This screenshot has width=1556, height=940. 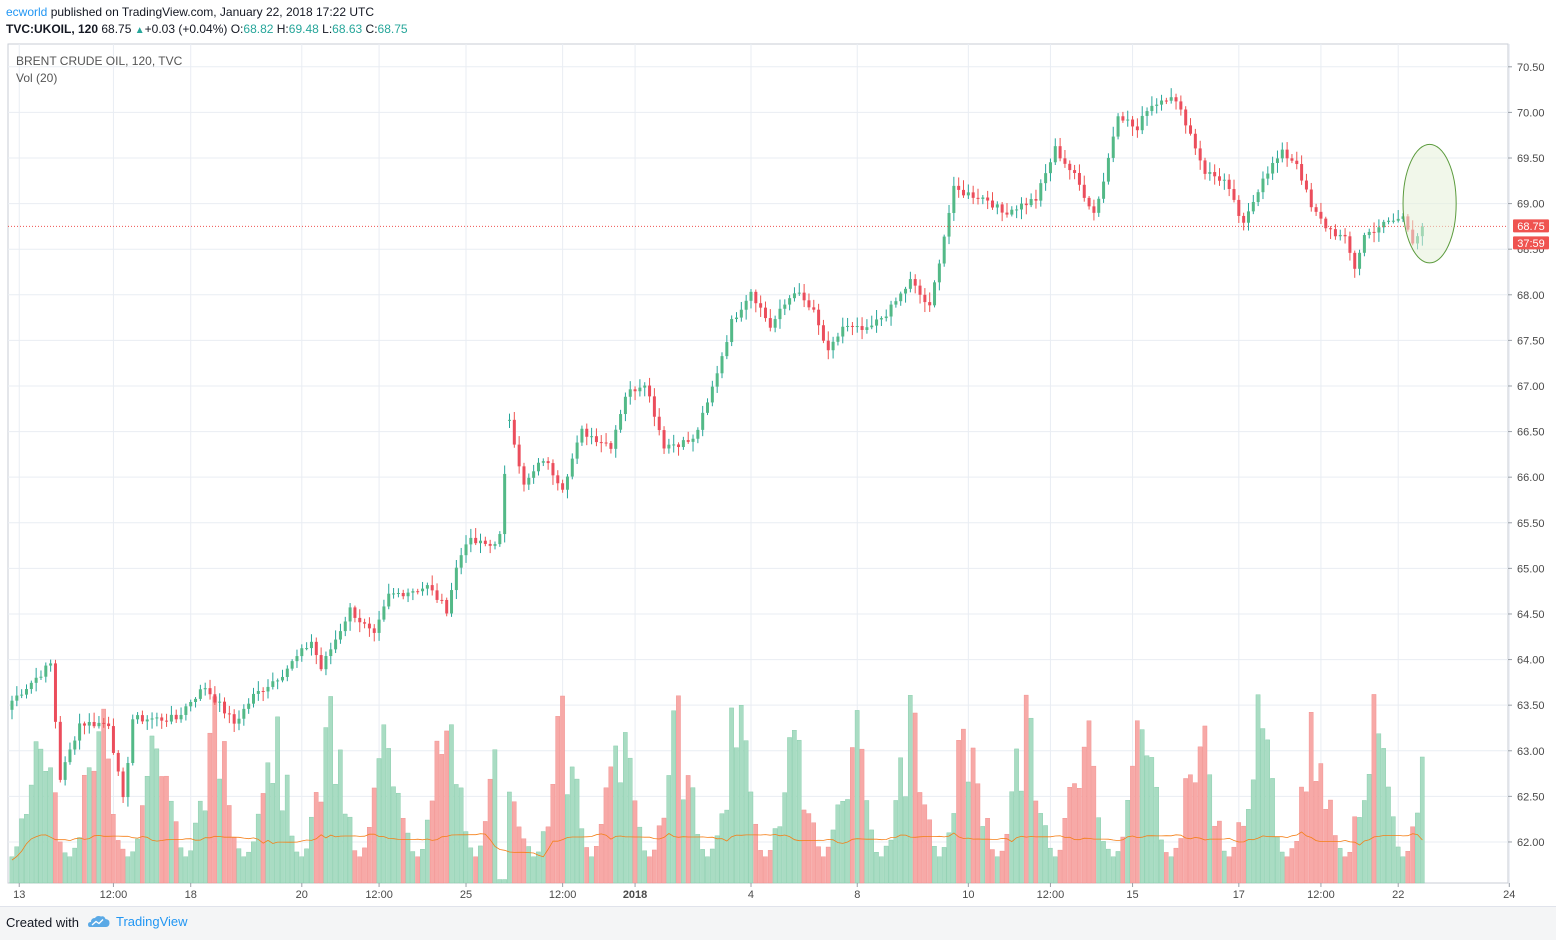 I want to click on footer: Created with TradingView, so click(x=778, y=923).